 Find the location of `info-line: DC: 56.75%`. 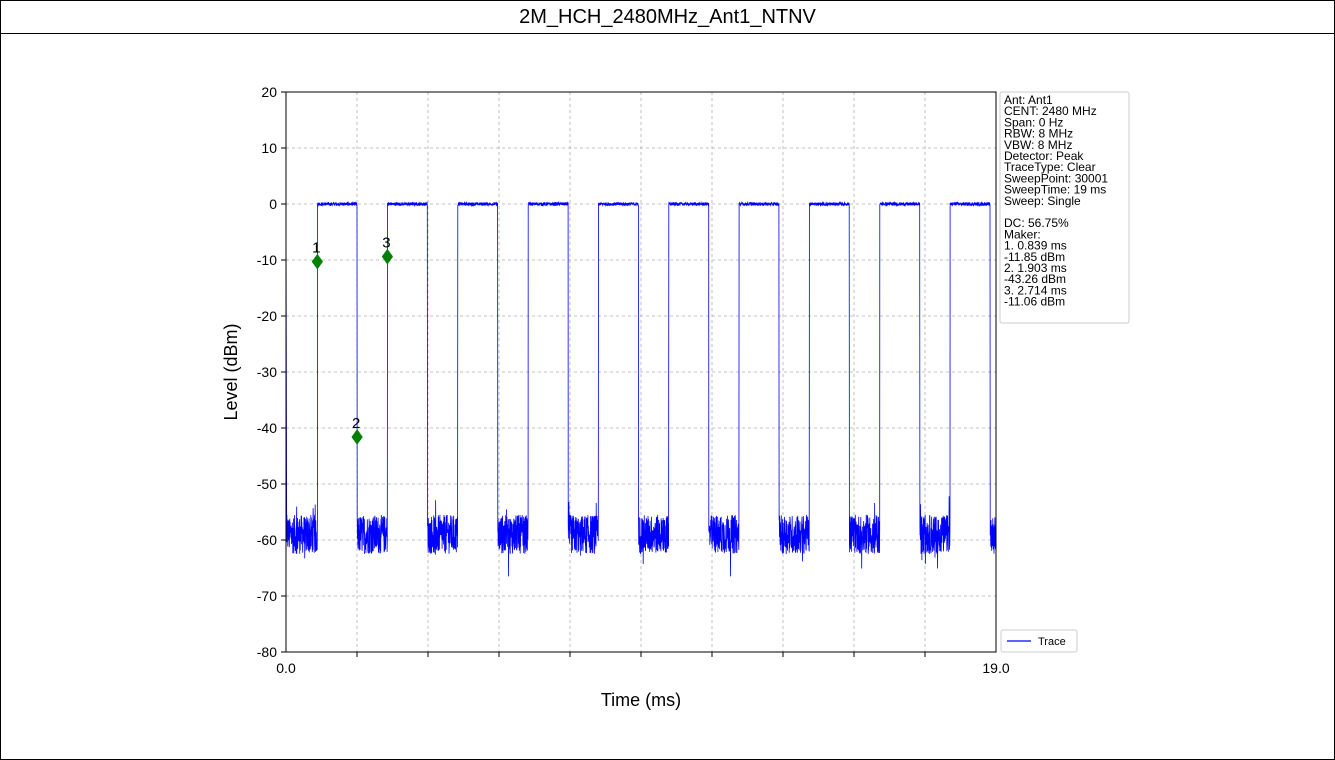

info-line: DC: 56.75% is located at coordinates (1036, 223).